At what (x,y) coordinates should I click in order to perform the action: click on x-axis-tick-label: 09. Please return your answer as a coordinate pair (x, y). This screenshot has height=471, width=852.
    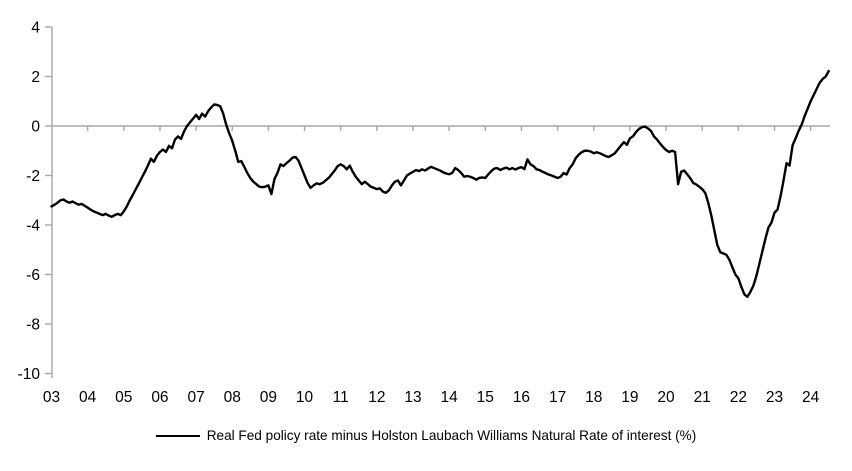
    Looking at the image, I should click on (268, 397).